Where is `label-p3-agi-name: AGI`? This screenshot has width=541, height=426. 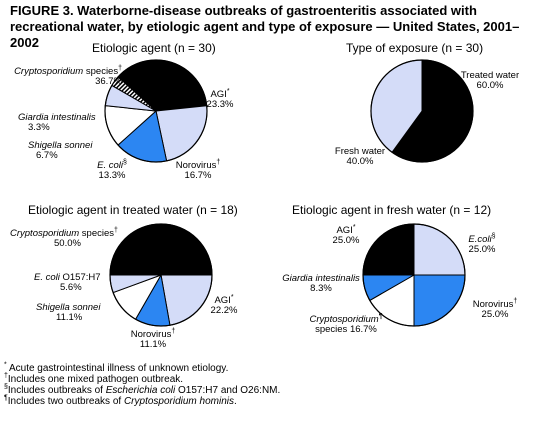 label-p3-agi-name: AGI is located at coordinates (222, 300).